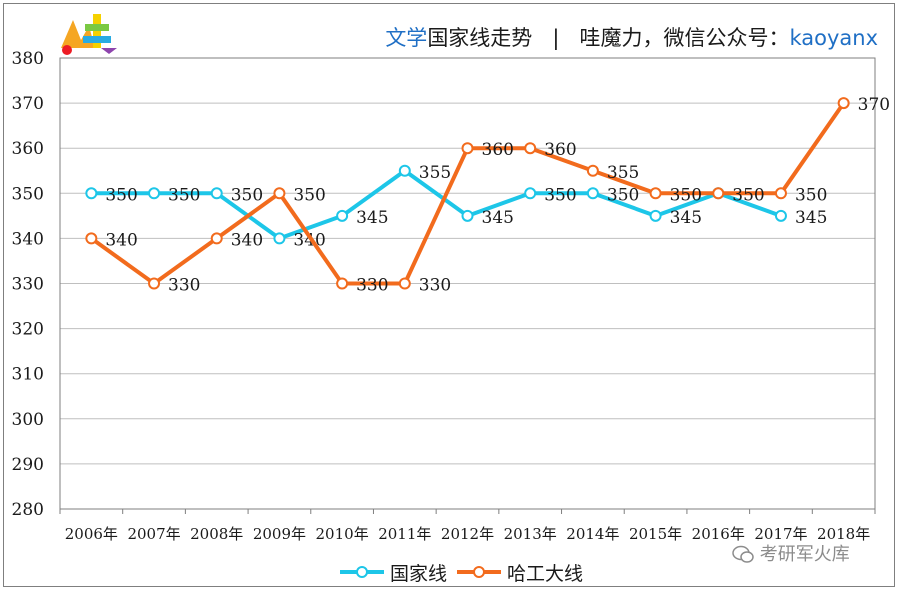  What do you see at coordinates (28, 239) in the screenshot?
I see `y-tick-label: 340` at bounding box center [28, 239].